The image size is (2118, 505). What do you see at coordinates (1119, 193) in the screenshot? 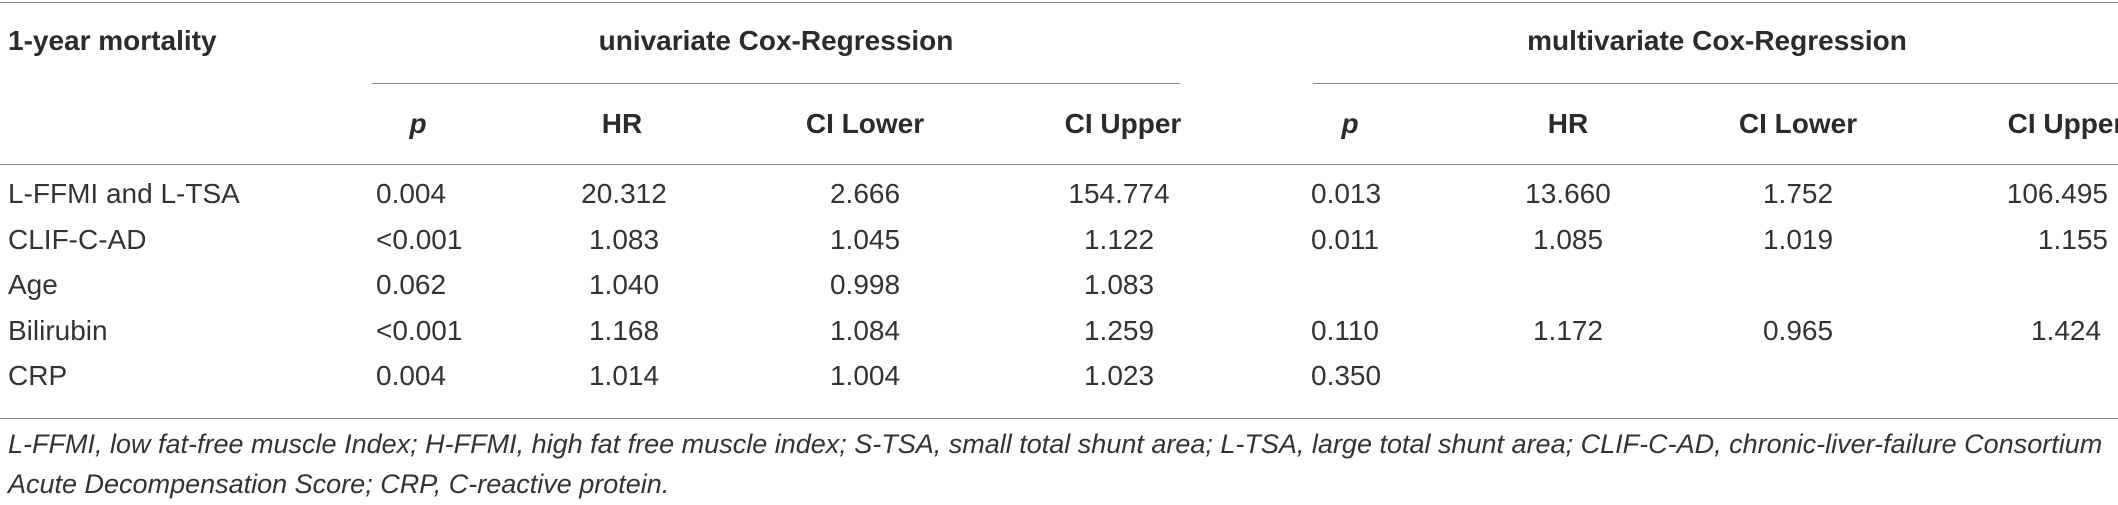
I see `table-cell: 154.774` at bounding box center [1119, 193].